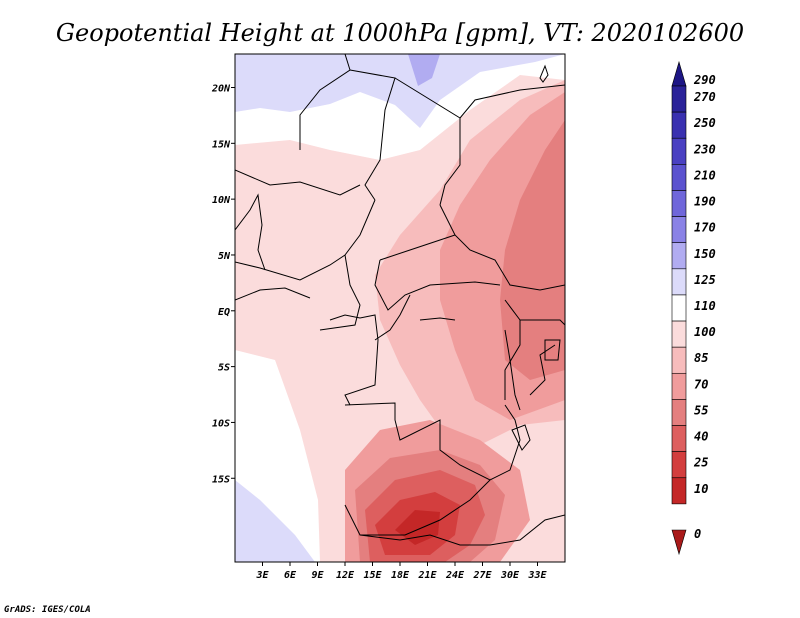 Image resolution: width=800 pixels, height=618 pixels. What do you see at coordinates (221, 144) in the screenshot?
I see `lat-tick-label: 15N` at bounding box center [221, 144].